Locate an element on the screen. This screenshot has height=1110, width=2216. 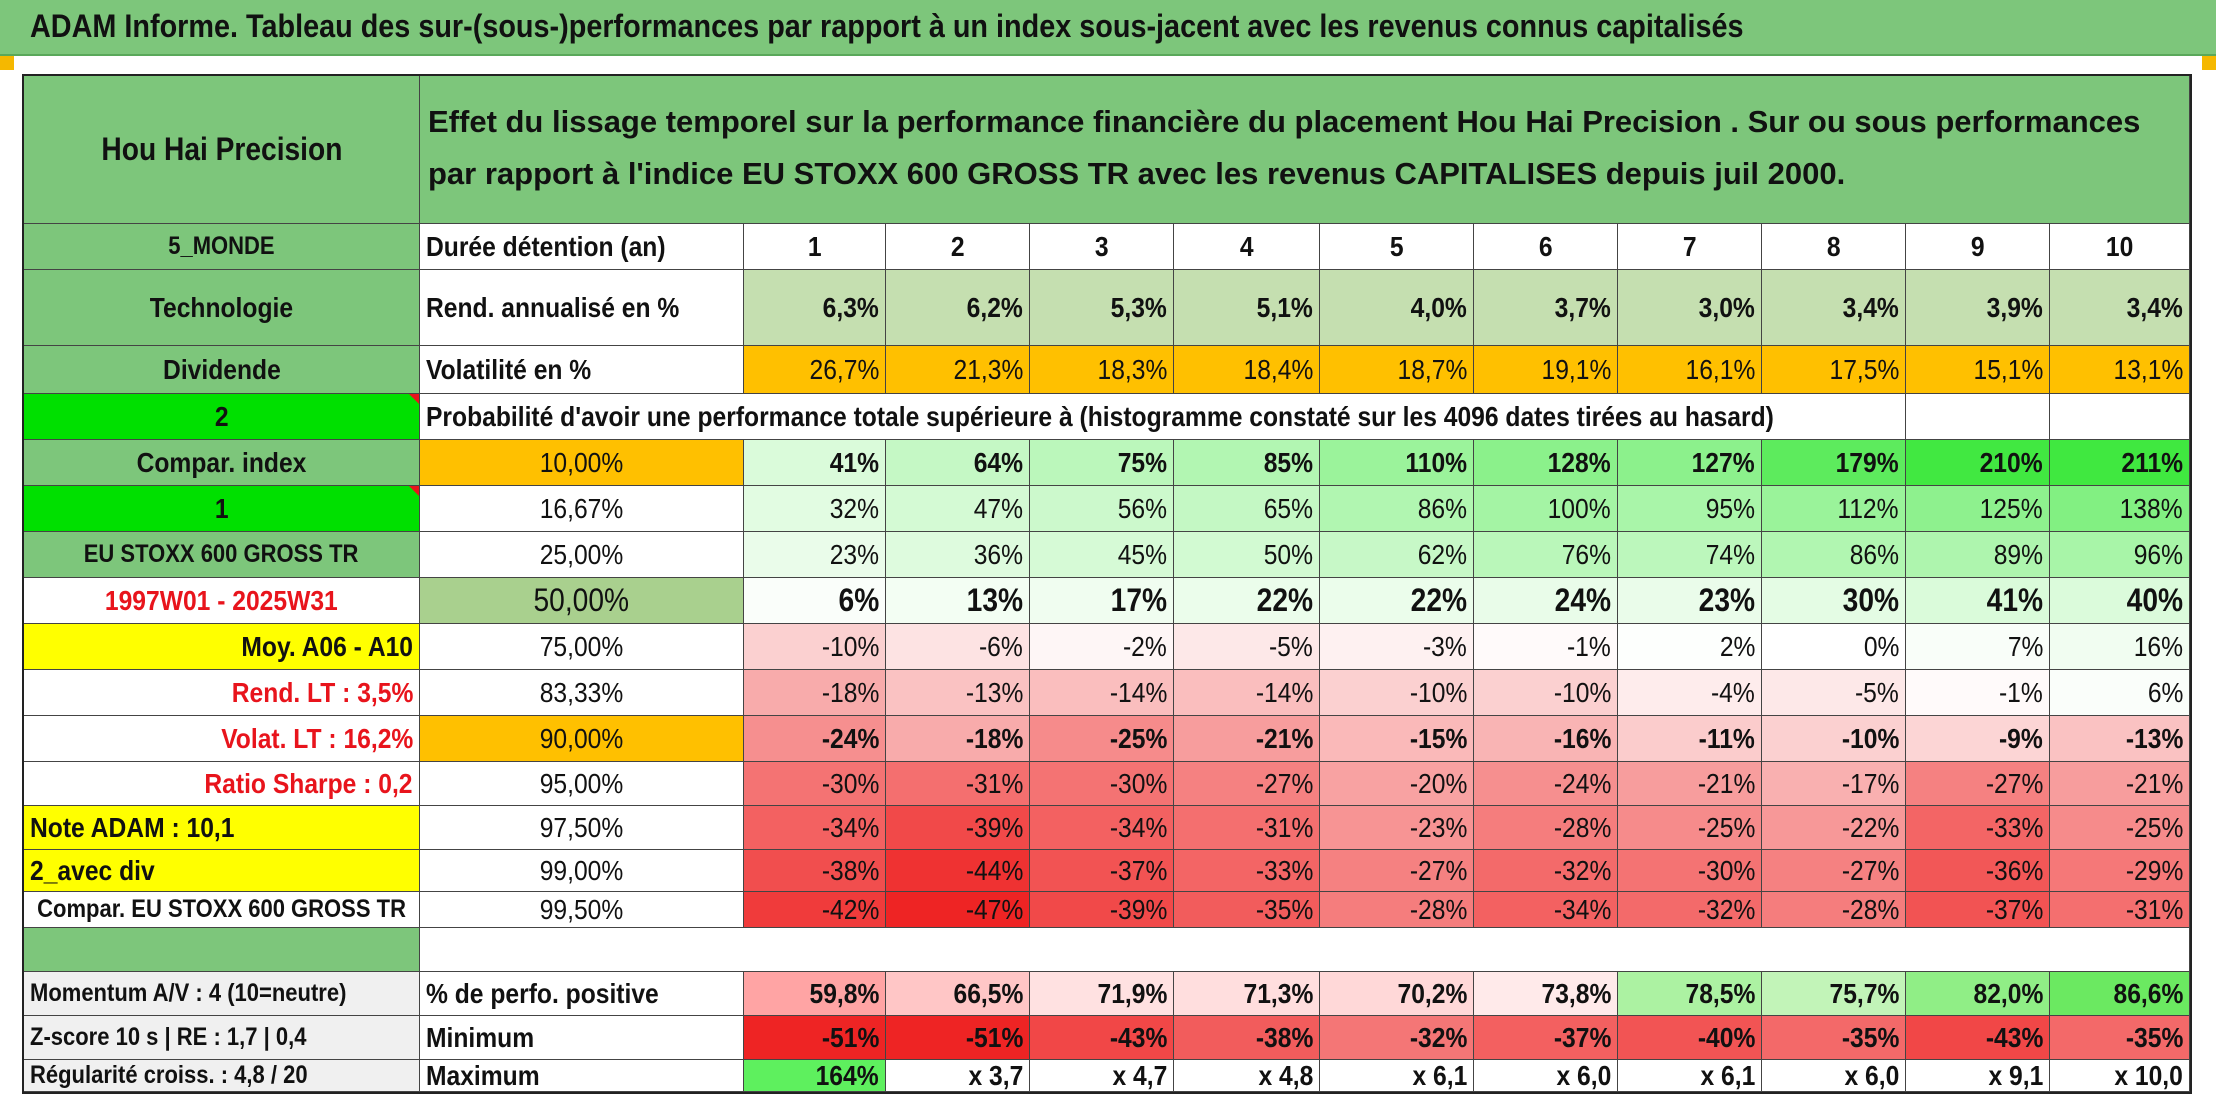
minimum-value: -51% is located at coordinates (958, 1038).